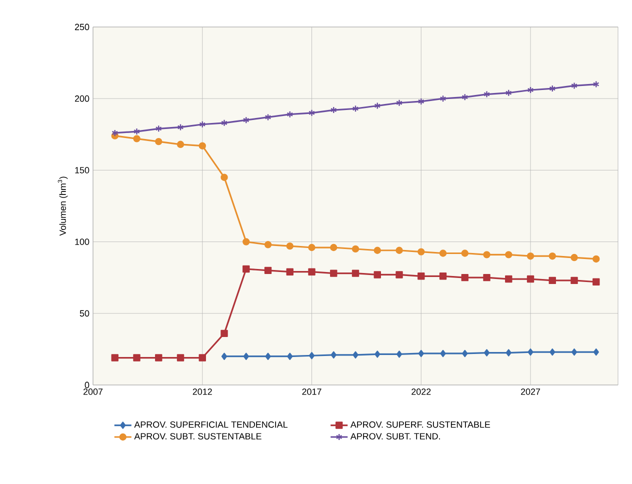  I want to click on y-tick-label: 50, so click(85, 313).